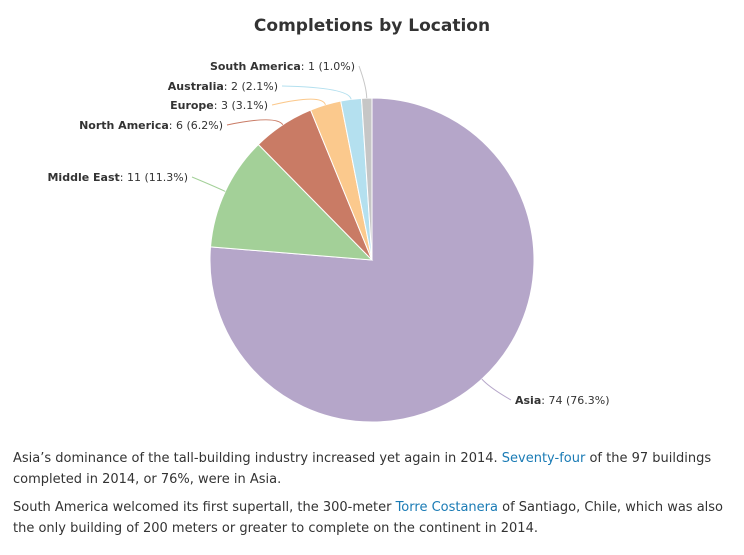 Image resolution: width=744 pixels, height=555 pixels. I want to click on label-value: : 1 (1.0%), so click(328, 66).